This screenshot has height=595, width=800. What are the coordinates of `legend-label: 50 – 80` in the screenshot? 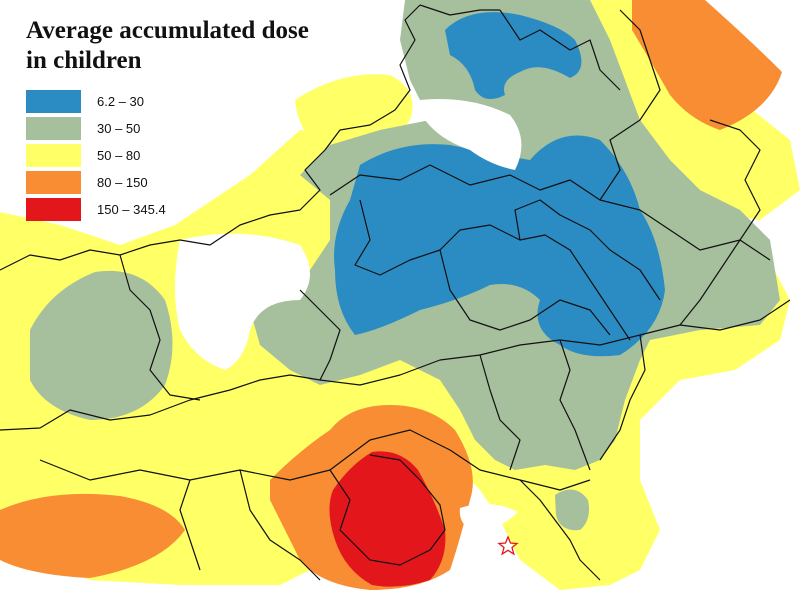 It's located at (119, 155).